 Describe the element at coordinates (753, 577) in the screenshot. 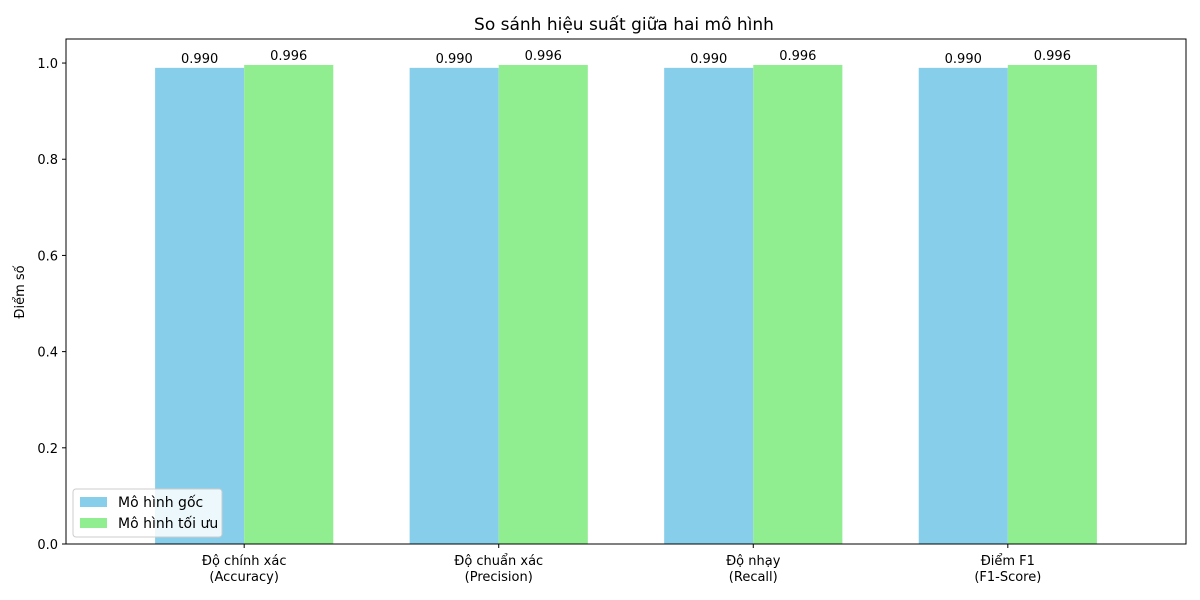

I see `x-tick-label-2-line2: (Recall)` at that location.